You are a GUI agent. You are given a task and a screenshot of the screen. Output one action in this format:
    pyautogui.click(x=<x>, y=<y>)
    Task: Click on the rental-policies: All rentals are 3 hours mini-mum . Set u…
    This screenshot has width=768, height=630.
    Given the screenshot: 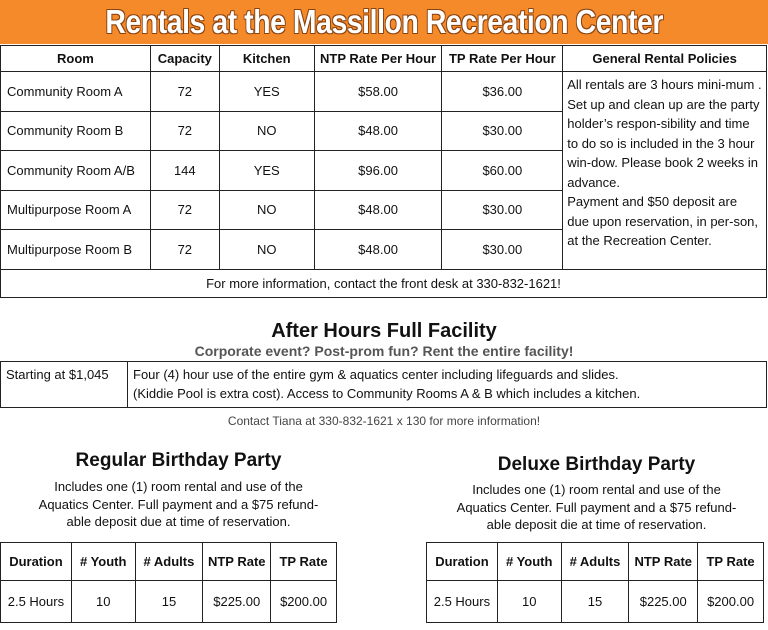 What is the action you would take?
    pyautogui.click(x=664, y=170)
    